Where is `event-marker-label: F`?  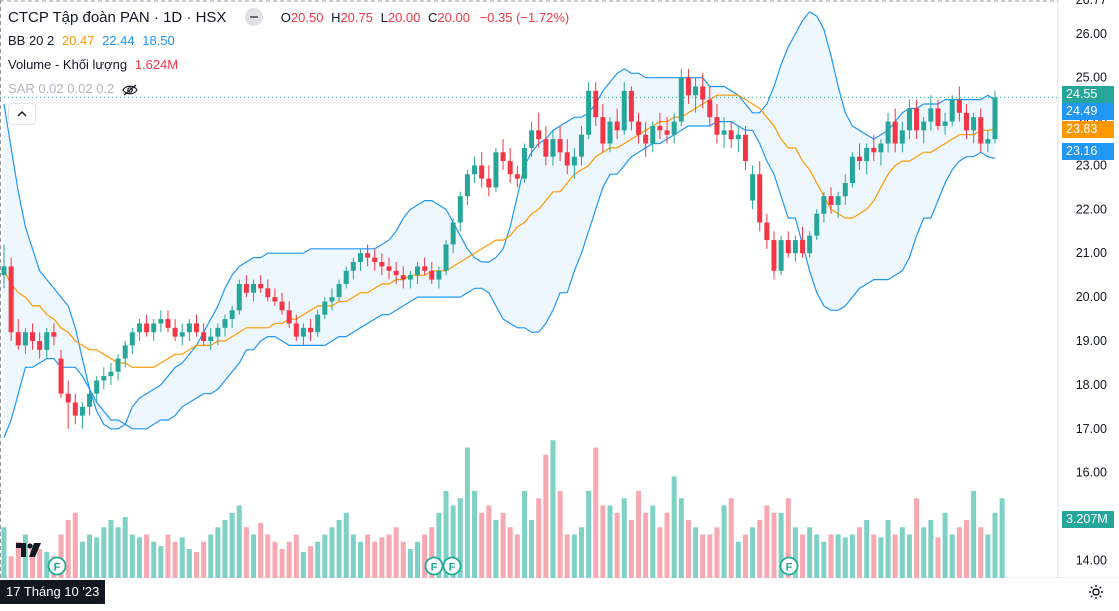
event-marker-label: F is located at coordinates (57, 568).